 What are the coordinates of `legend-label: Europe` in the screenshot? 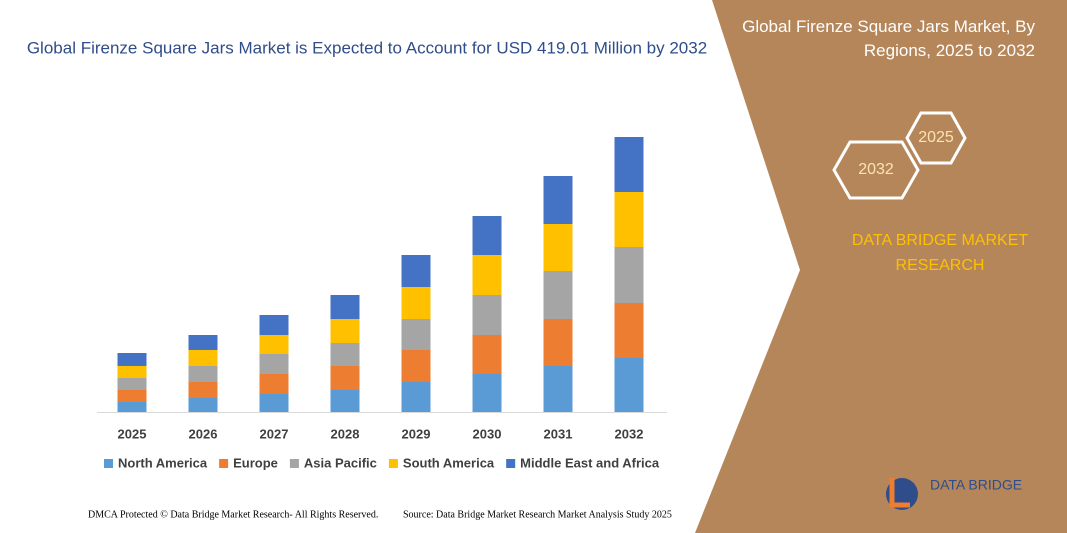 It's located at (255, 462).